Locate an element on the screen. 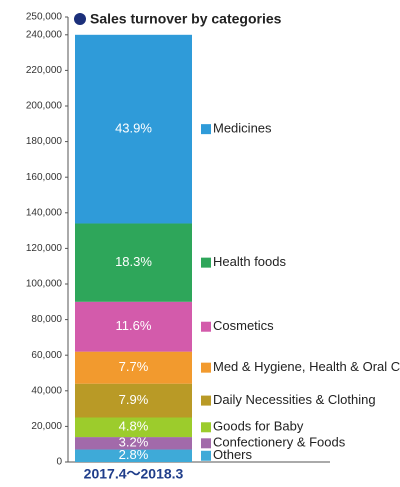  legend-label: Med & Hygiene, Health & Oral Care is located at coordinates (306, 366).